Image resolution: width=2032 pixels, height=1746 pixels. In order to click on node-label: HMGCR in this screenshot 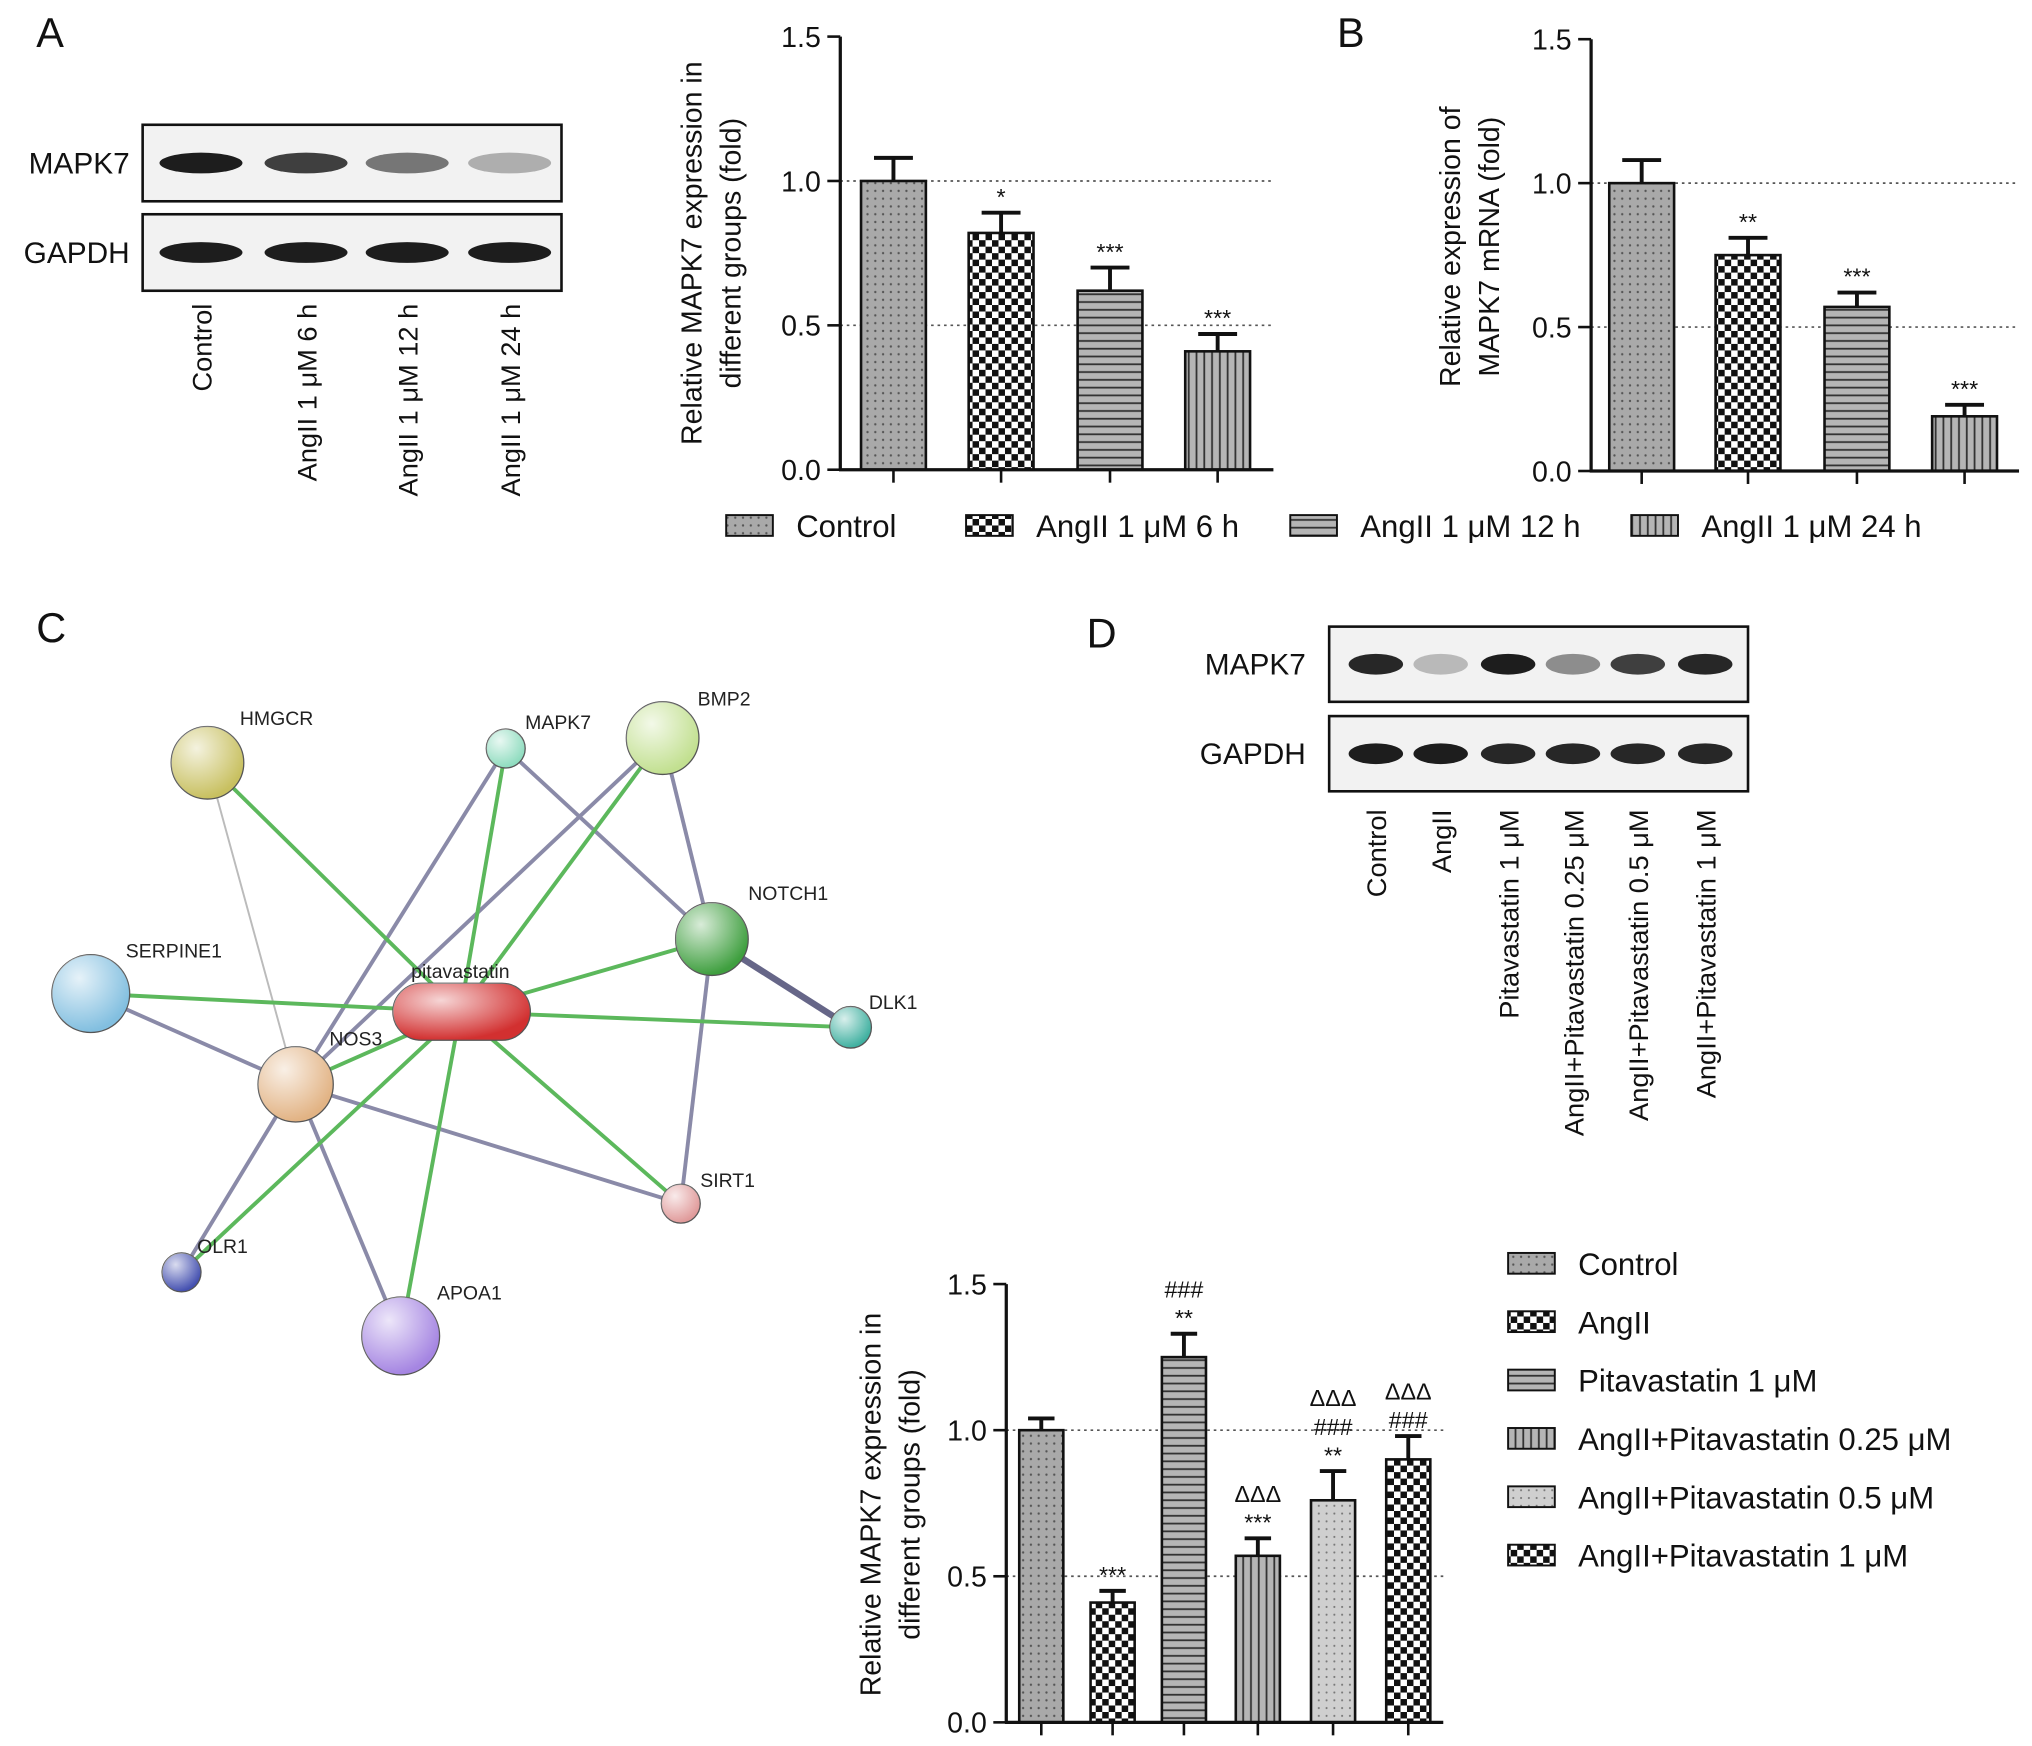, I will do `click(276, 719)`.